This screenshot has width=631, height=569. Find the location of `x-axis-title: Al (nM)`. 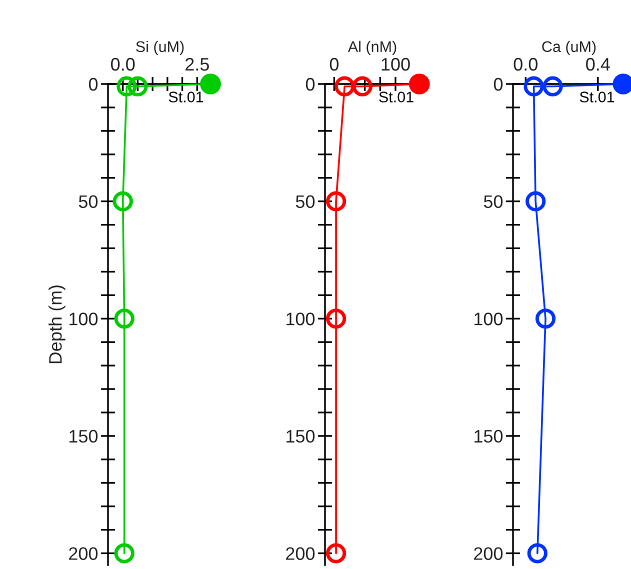

x-axis-title: Al (nM) is located at coordinates (372, 48).